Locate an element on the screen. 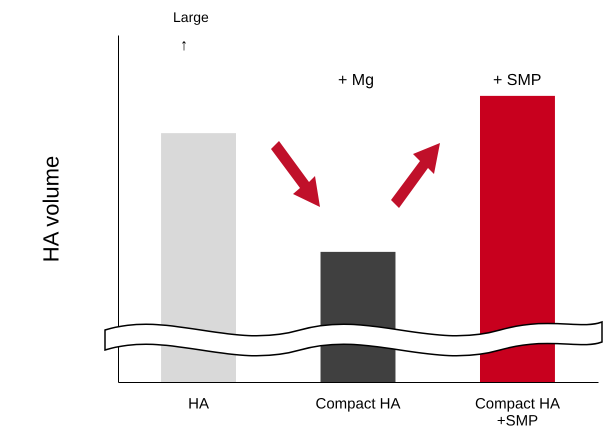  text: Large is located at coordinates (191, 17).